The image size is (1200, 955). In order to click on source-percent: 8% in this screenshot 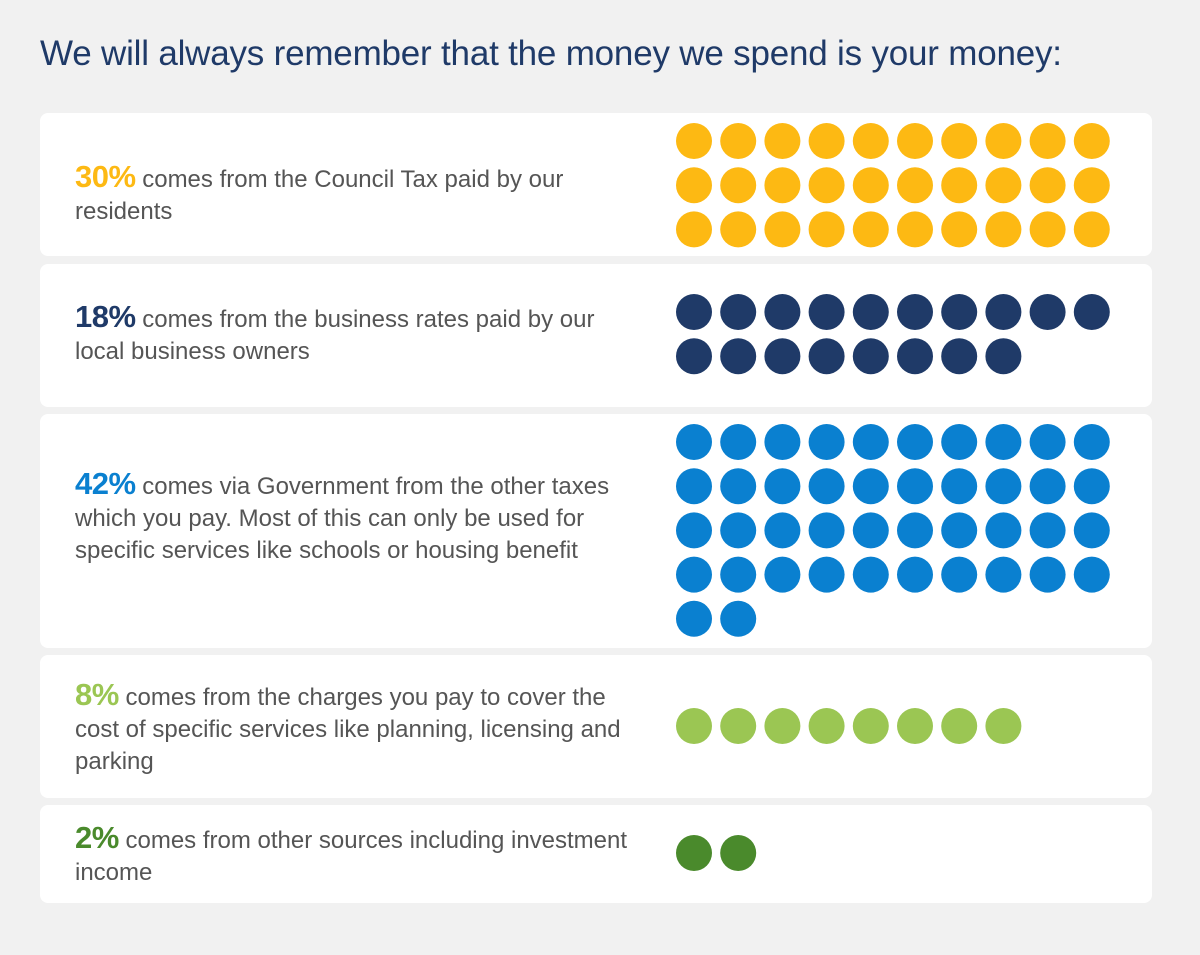, I will do `click(97, 694)`.